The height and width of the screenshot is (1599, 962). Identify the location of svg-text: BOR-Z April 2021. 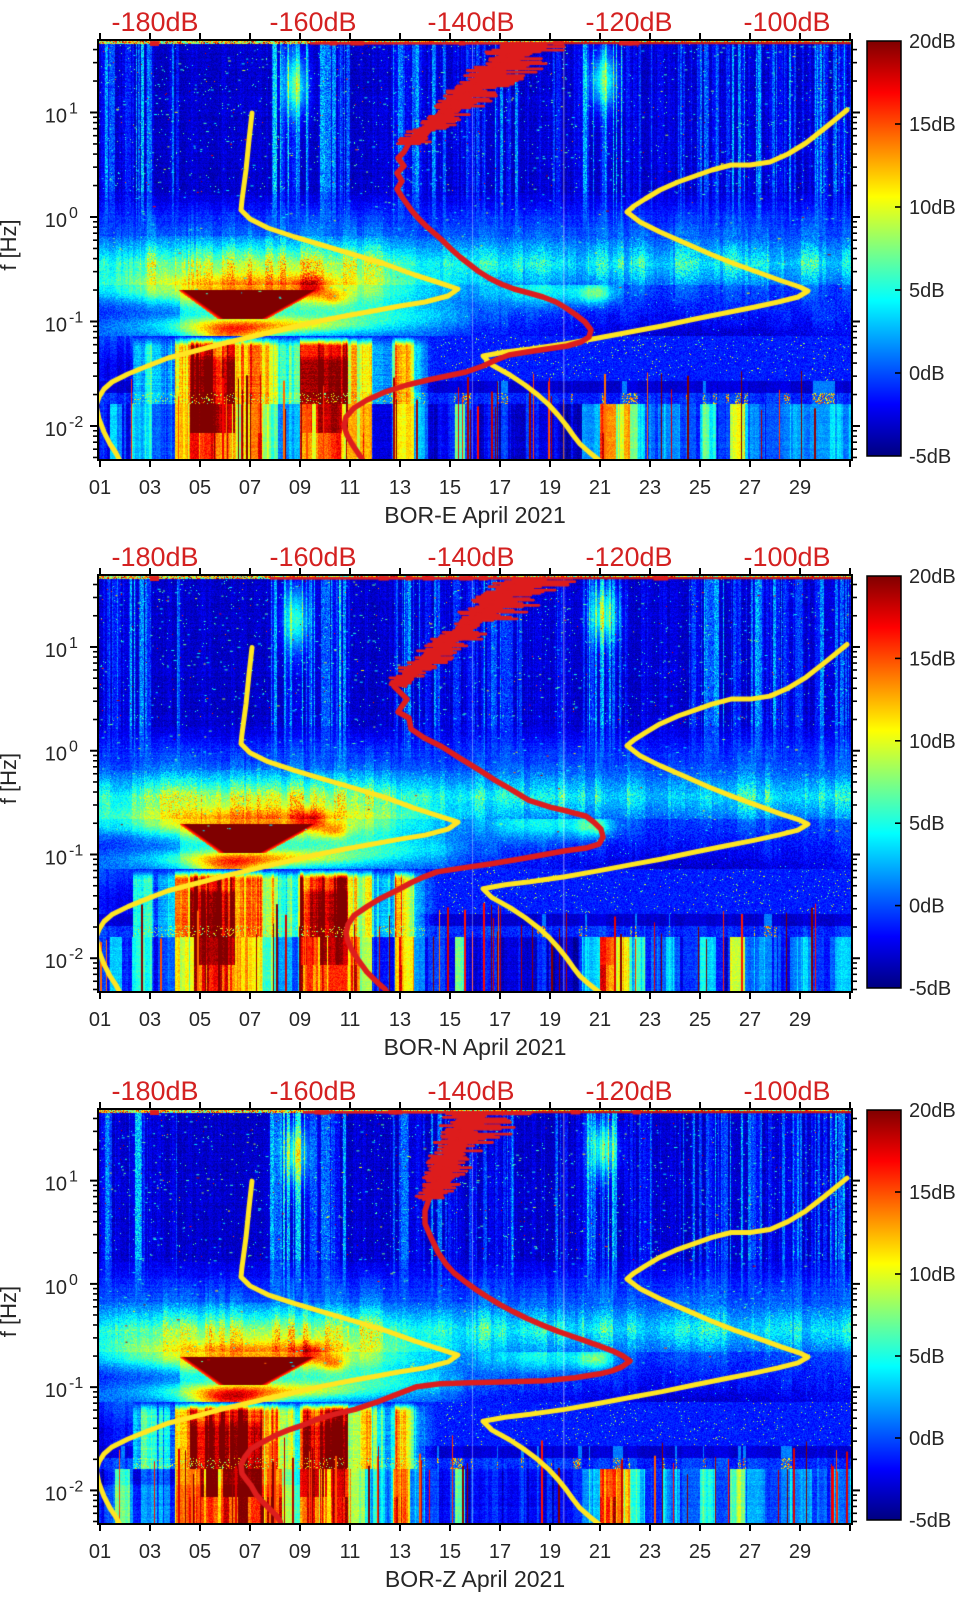
(475, 1579).